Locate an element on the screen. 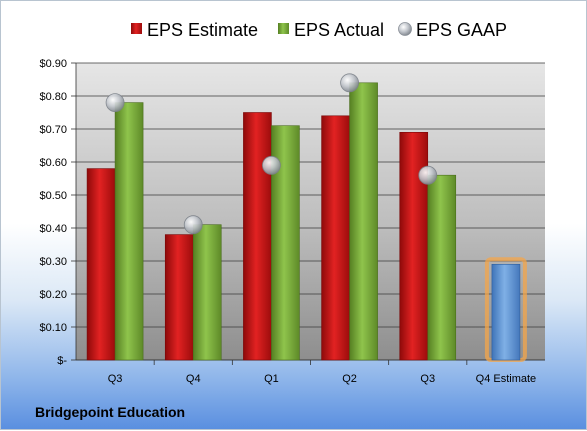 The image size is (587, 431). y-tick-label: $0.10 is located at coordinates (53, 328).